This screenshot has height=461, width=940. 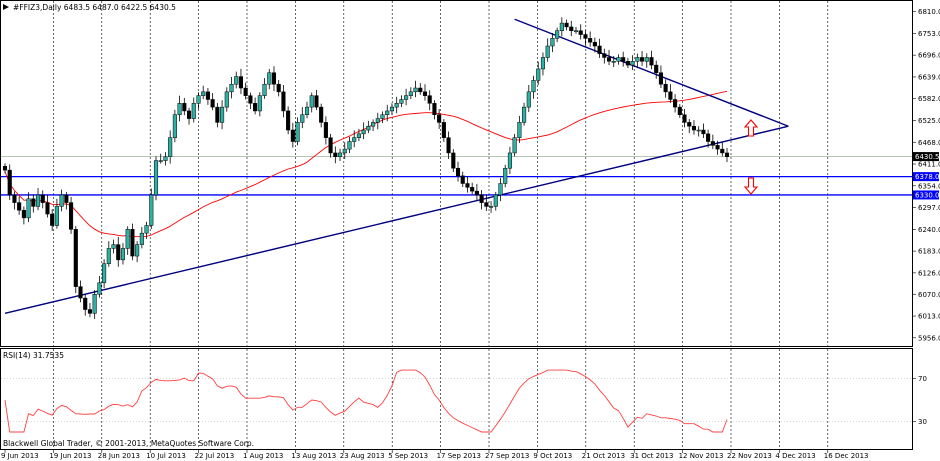 What do you see at coordinates (922, 379) in the screenshot?
I see `rsi-level-label: 70` at bounding box center [922, 379].